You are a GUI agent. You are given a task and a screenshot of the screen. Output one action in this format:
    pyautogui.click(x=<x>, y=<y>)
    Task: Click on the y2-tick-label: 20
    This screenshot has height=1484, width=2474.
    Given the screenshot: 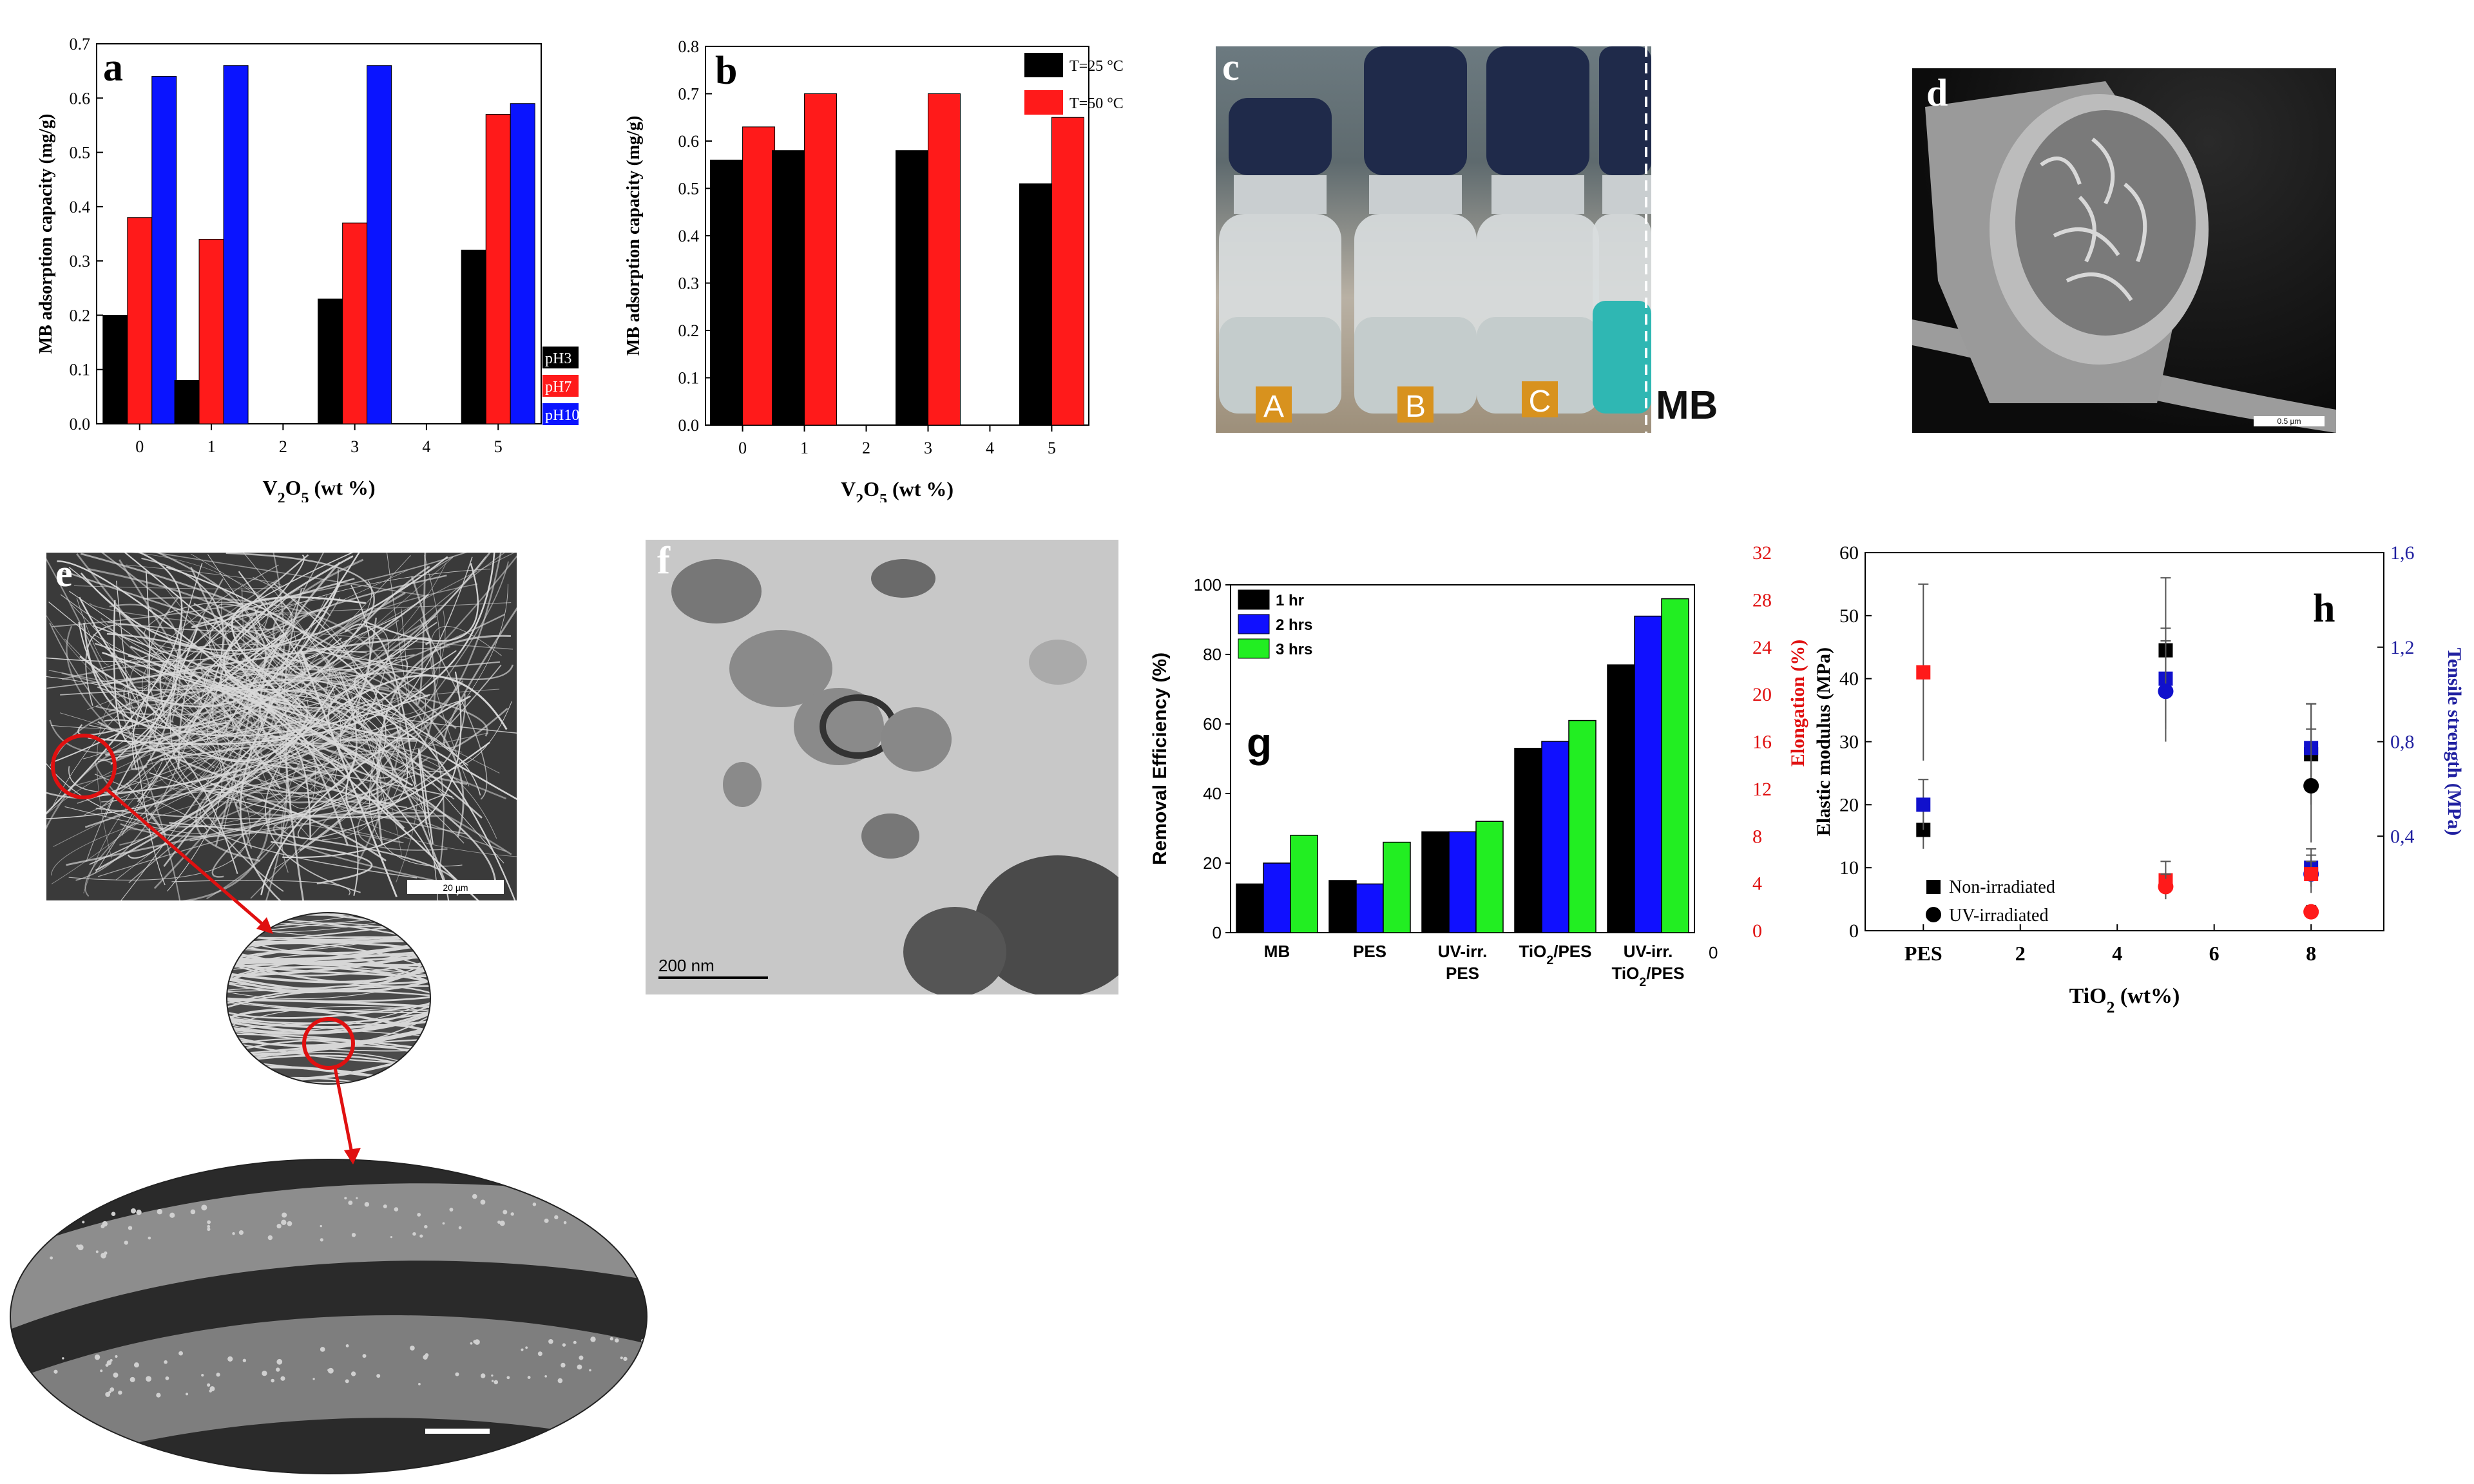 What is the action you would take?
    pyautogui.click(x=1762, y=694)
    